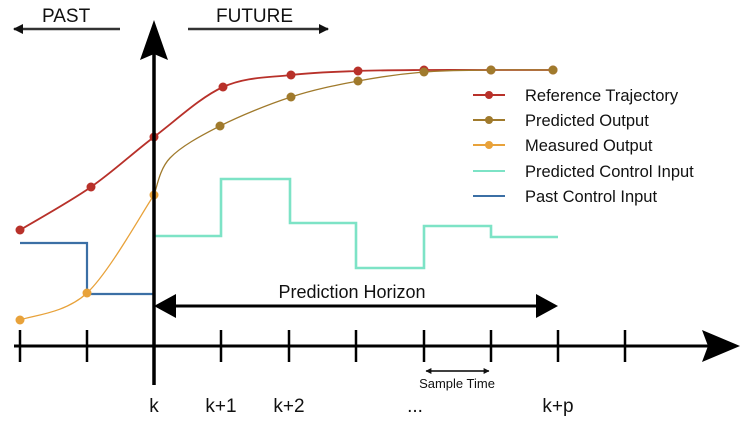 The width and height of the screenshot is (748, 426). What do you see at coordinates (587, 121) in the screenshot?
I see `legend-label: Predicted Output` at bounding box center [587, 121].